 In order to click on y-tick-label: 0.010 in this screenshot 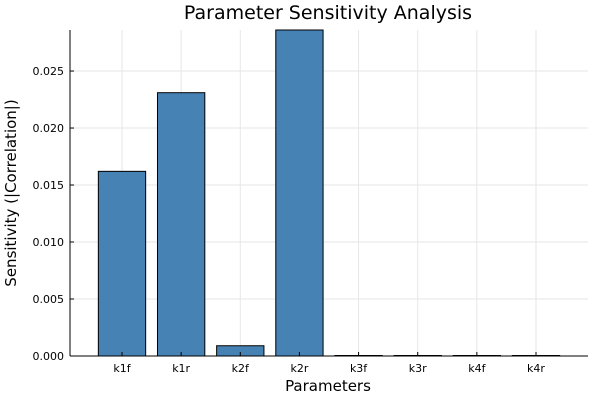, I will do `click(49, 242)`.